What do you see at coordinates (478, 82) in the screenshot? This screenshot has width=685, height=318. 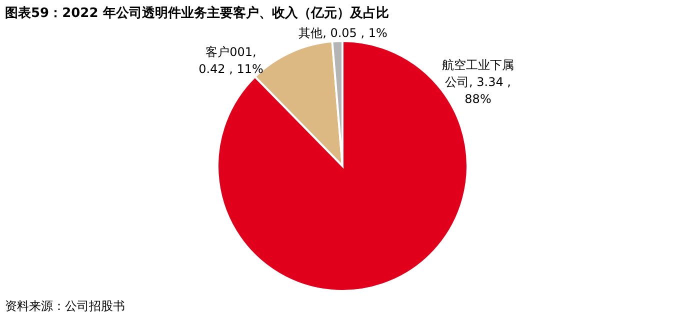 I see `slice-label: 航空工业下属公司, 3.34 , 88%` at bounding box center [478, 82].